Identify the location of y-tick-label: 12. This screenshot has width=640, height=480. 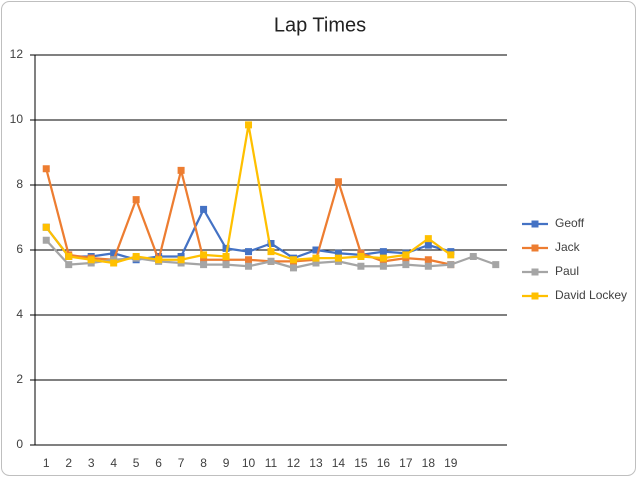
(17, 54).